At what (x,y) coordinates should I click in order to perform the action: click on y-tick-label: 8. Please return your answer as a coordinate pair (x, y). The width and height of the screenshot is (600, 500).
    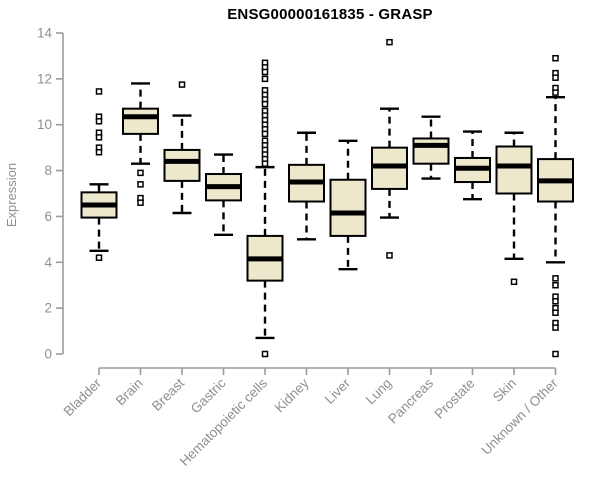
    Looking at the image, I should click on (48, 170).